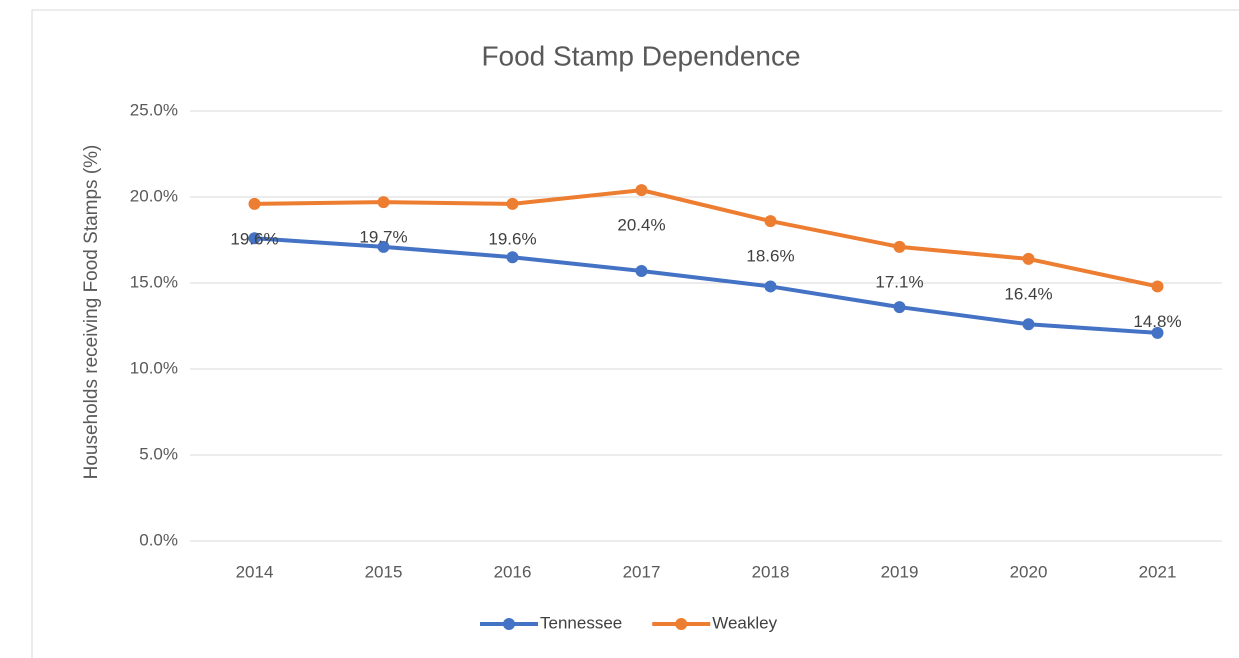  I want to click on x-tick-label: 2021, so click(1158, 571).